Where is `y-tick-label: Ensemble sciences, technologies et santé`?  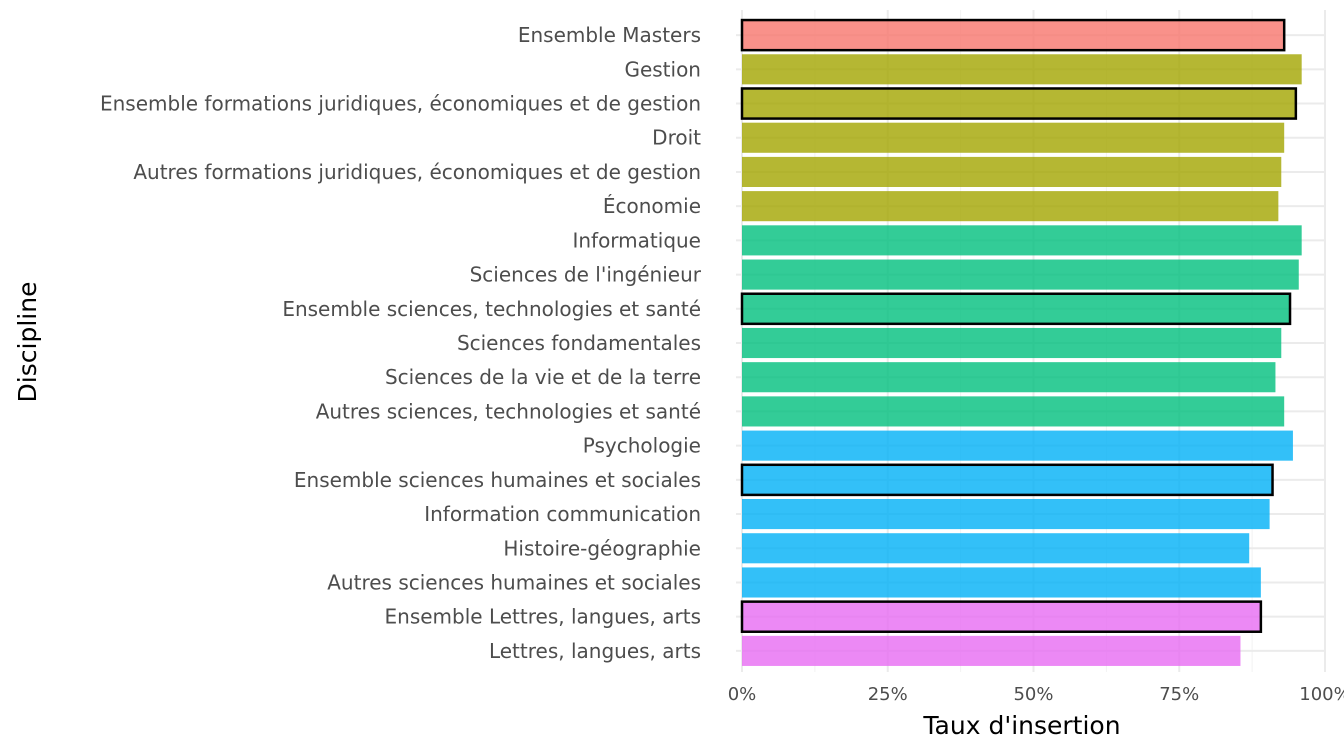 y-tick-label: Ensemble sciences, technologies et santé is located at coordinates (491, 309).